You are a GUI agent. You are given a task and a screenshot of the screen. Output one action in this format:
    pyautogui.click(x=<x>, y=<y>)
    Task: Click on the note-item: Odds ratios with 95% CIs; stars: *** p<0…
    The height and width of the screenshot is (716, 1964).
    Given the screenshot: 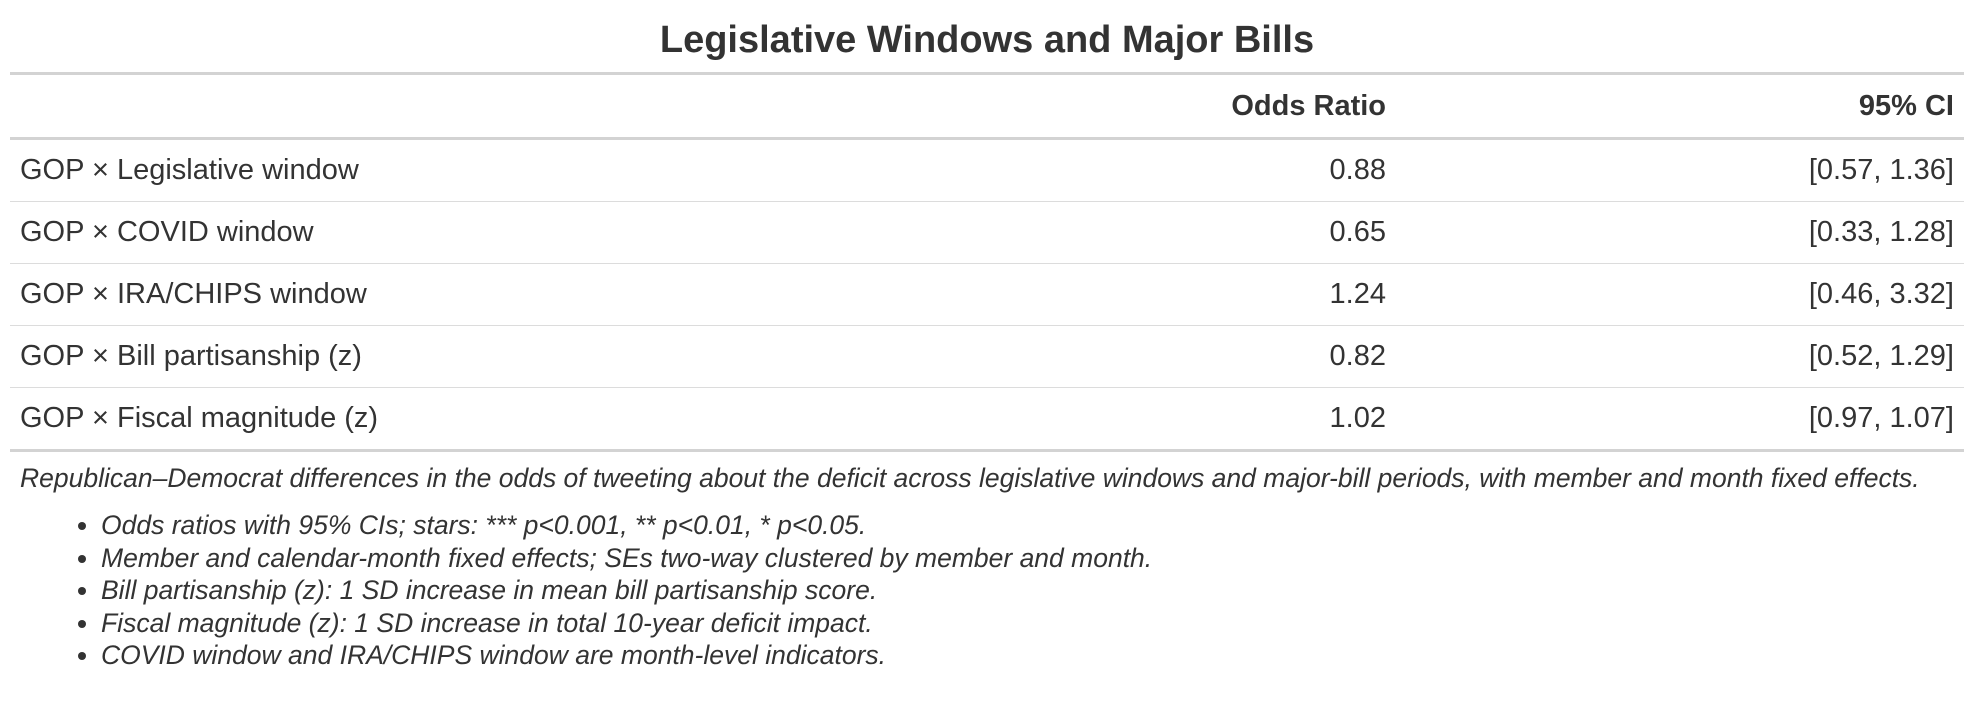 What is the action you would take?
    pyautogui.click(x=1032, y=525)
    